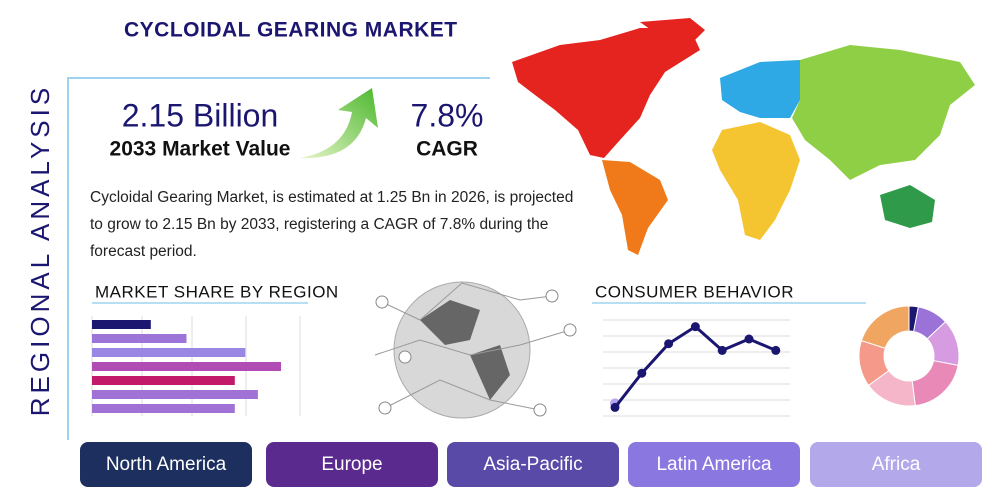 The image size is (1000, 500). I want to click on section-title: MARKET SHARE BY REGION, so click(217, 291).